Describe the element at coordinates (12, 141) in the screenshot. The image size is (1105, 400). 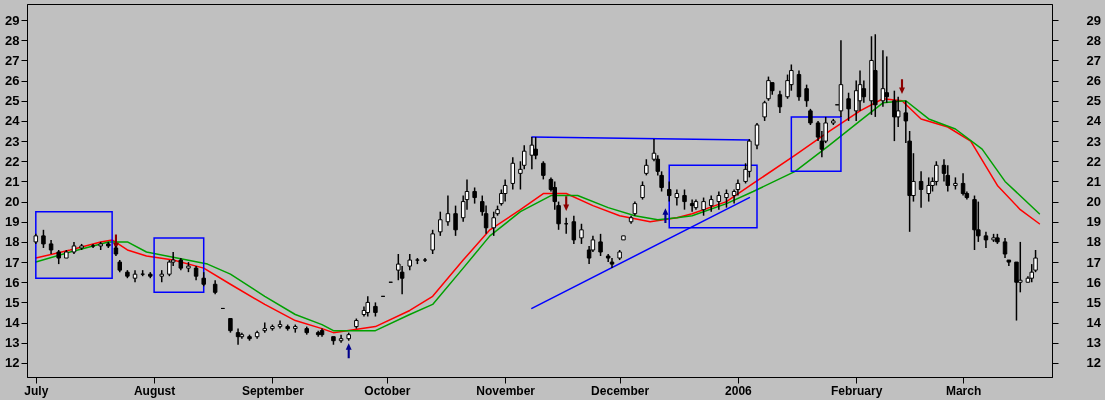
I see `y-tick-label: 23` at that location.